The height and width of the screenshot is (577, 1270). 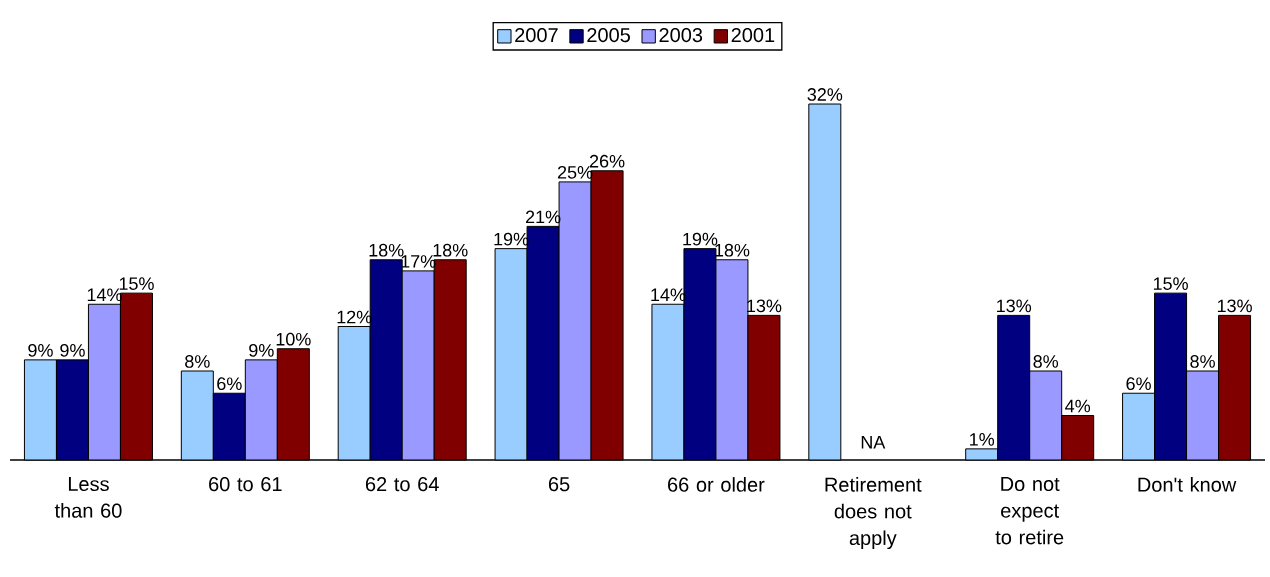 What do you see at coordinates (1078, 406) in the screenshot?
I see `data-label: 4%` at bounding box center [1078, 406].